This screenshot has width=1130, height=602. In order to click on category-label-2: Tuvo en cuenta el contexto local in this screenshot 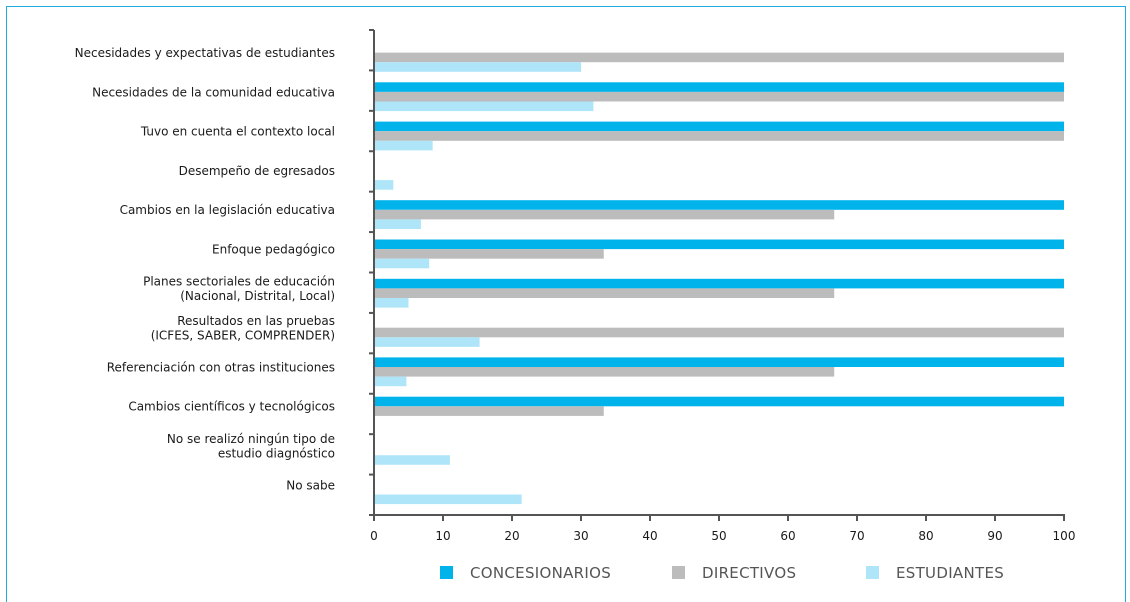, I will do `click(237, 132)`.